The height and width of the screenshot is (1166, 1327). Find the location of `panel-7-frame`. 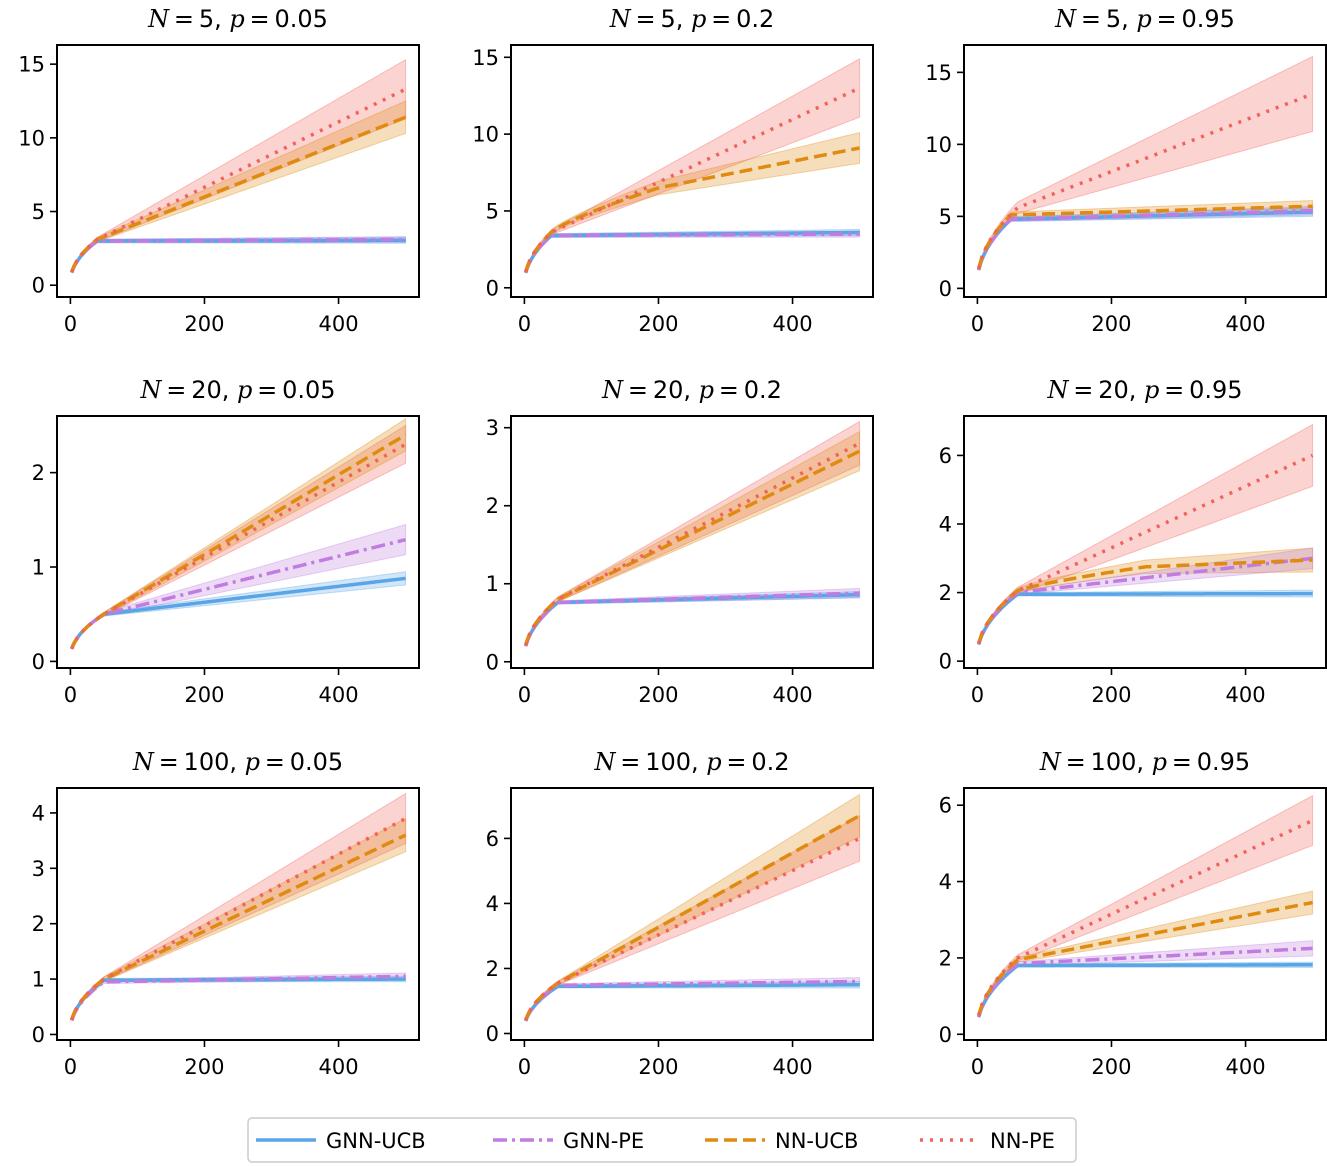

panel-7-frame is located at coordinates (238, 914).